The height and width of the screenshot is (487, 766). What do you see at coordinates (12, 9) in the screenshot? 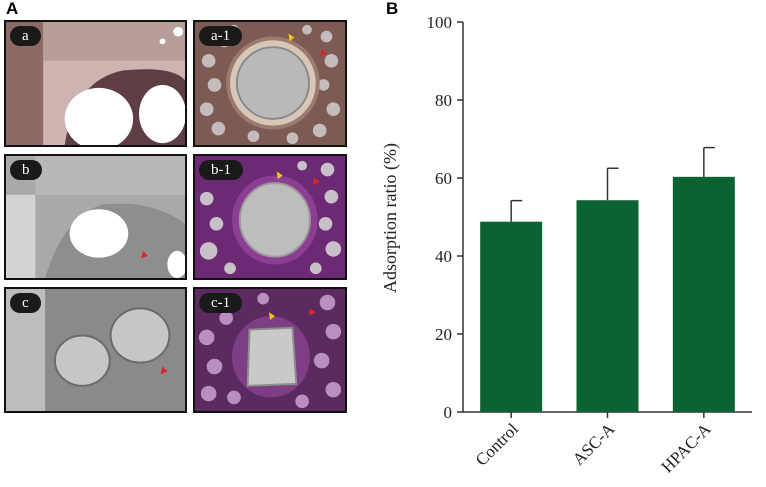
I see `panel-a-letter: A` at bounding box center [12, 9].